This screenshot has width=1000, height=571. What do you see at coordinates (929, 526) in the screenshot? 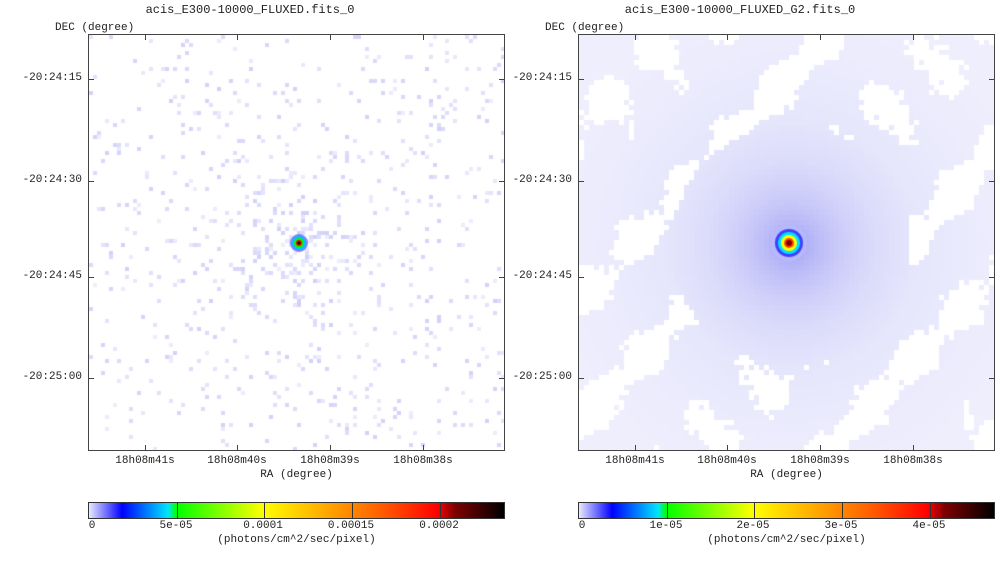
I see `colorbar-tick-label: 4e-05` at bounding box center [929, 526].